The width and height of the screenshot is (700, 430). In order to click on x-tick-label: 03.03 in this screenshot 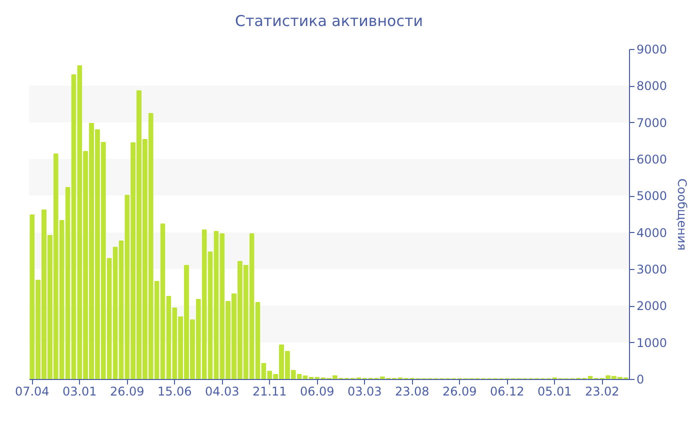, I will do `click(364, 391)`.